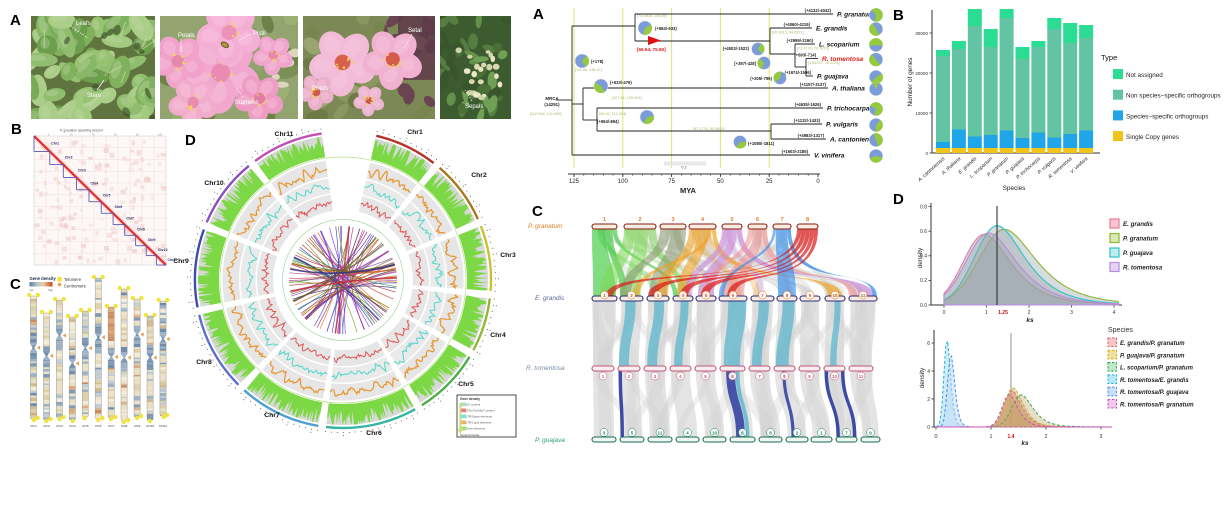  I want to click on svg-text: R. tomentosa/P. granatum, so click(1157, 406).